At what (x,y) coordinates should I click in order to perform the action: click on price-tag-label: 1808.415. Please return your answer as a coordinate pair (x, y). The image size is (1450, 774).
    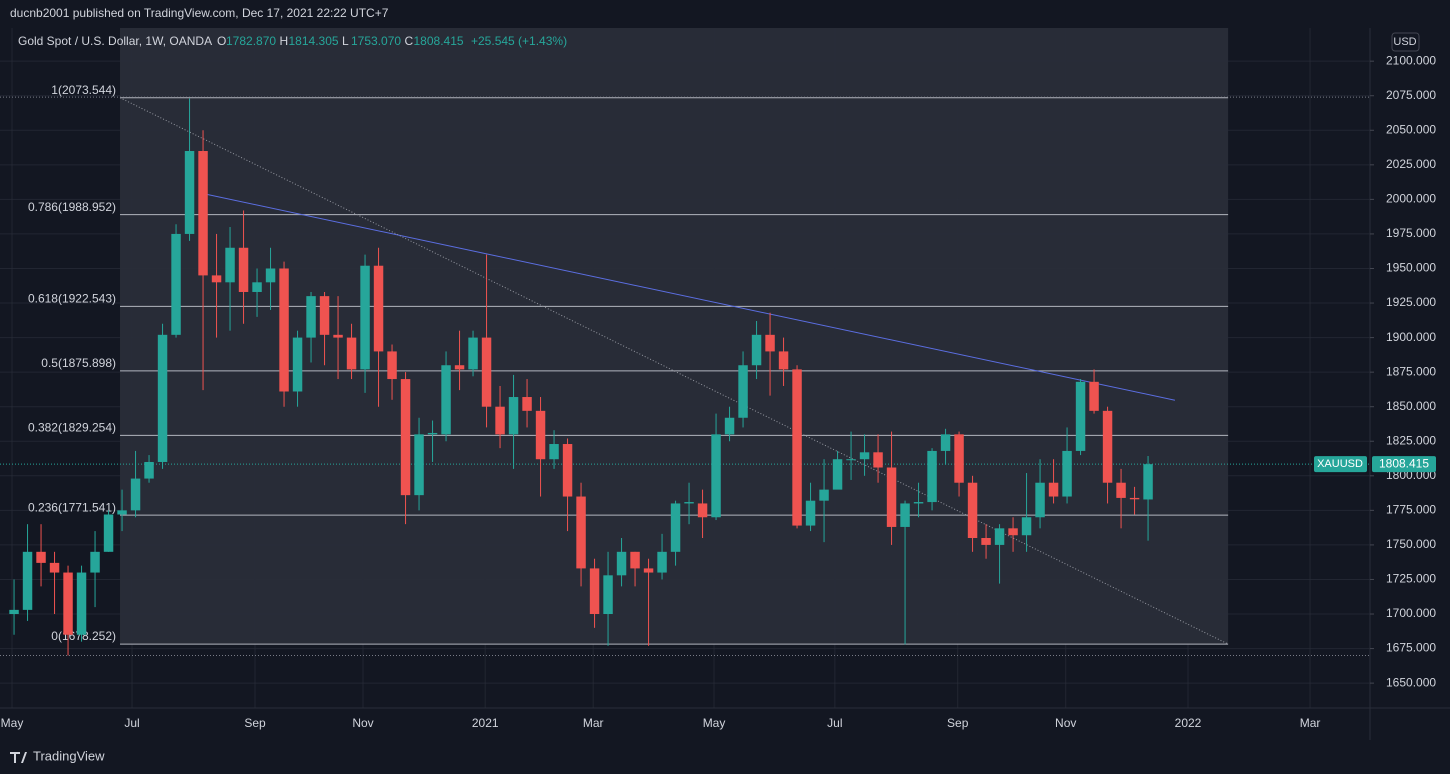
    Looking at the image, I should click on (1404, 463).